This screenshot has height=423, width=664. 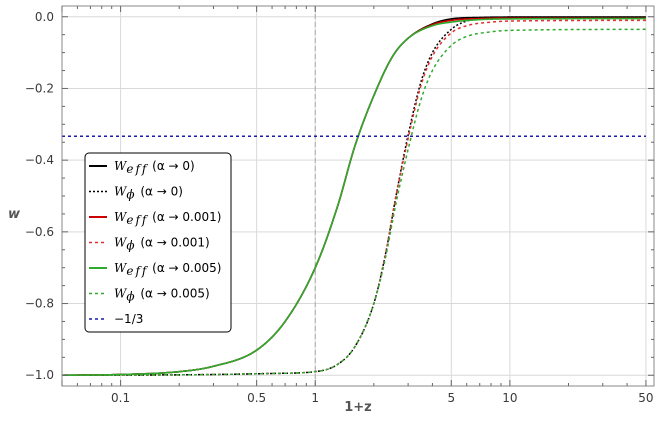 I want to click on x-tick-label: 0.5, so click(x=256, y=398).